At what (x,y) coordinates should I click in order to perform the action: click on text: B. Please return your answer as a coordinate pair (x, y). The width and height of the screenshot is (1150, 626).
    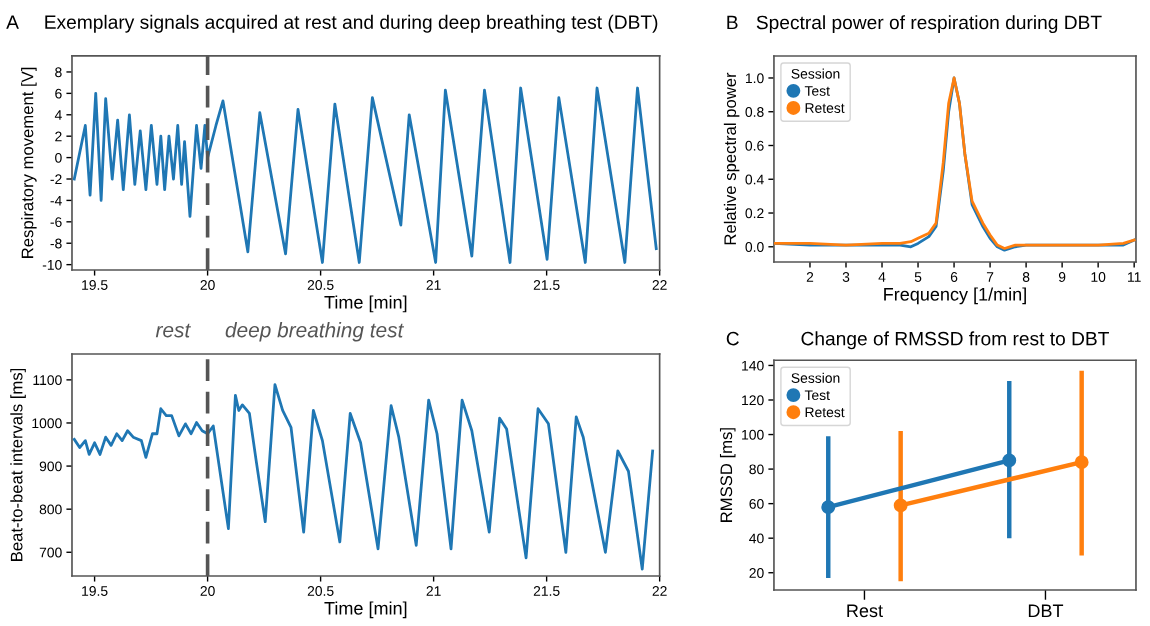
    Looking at the image, I should click on (732, 22).